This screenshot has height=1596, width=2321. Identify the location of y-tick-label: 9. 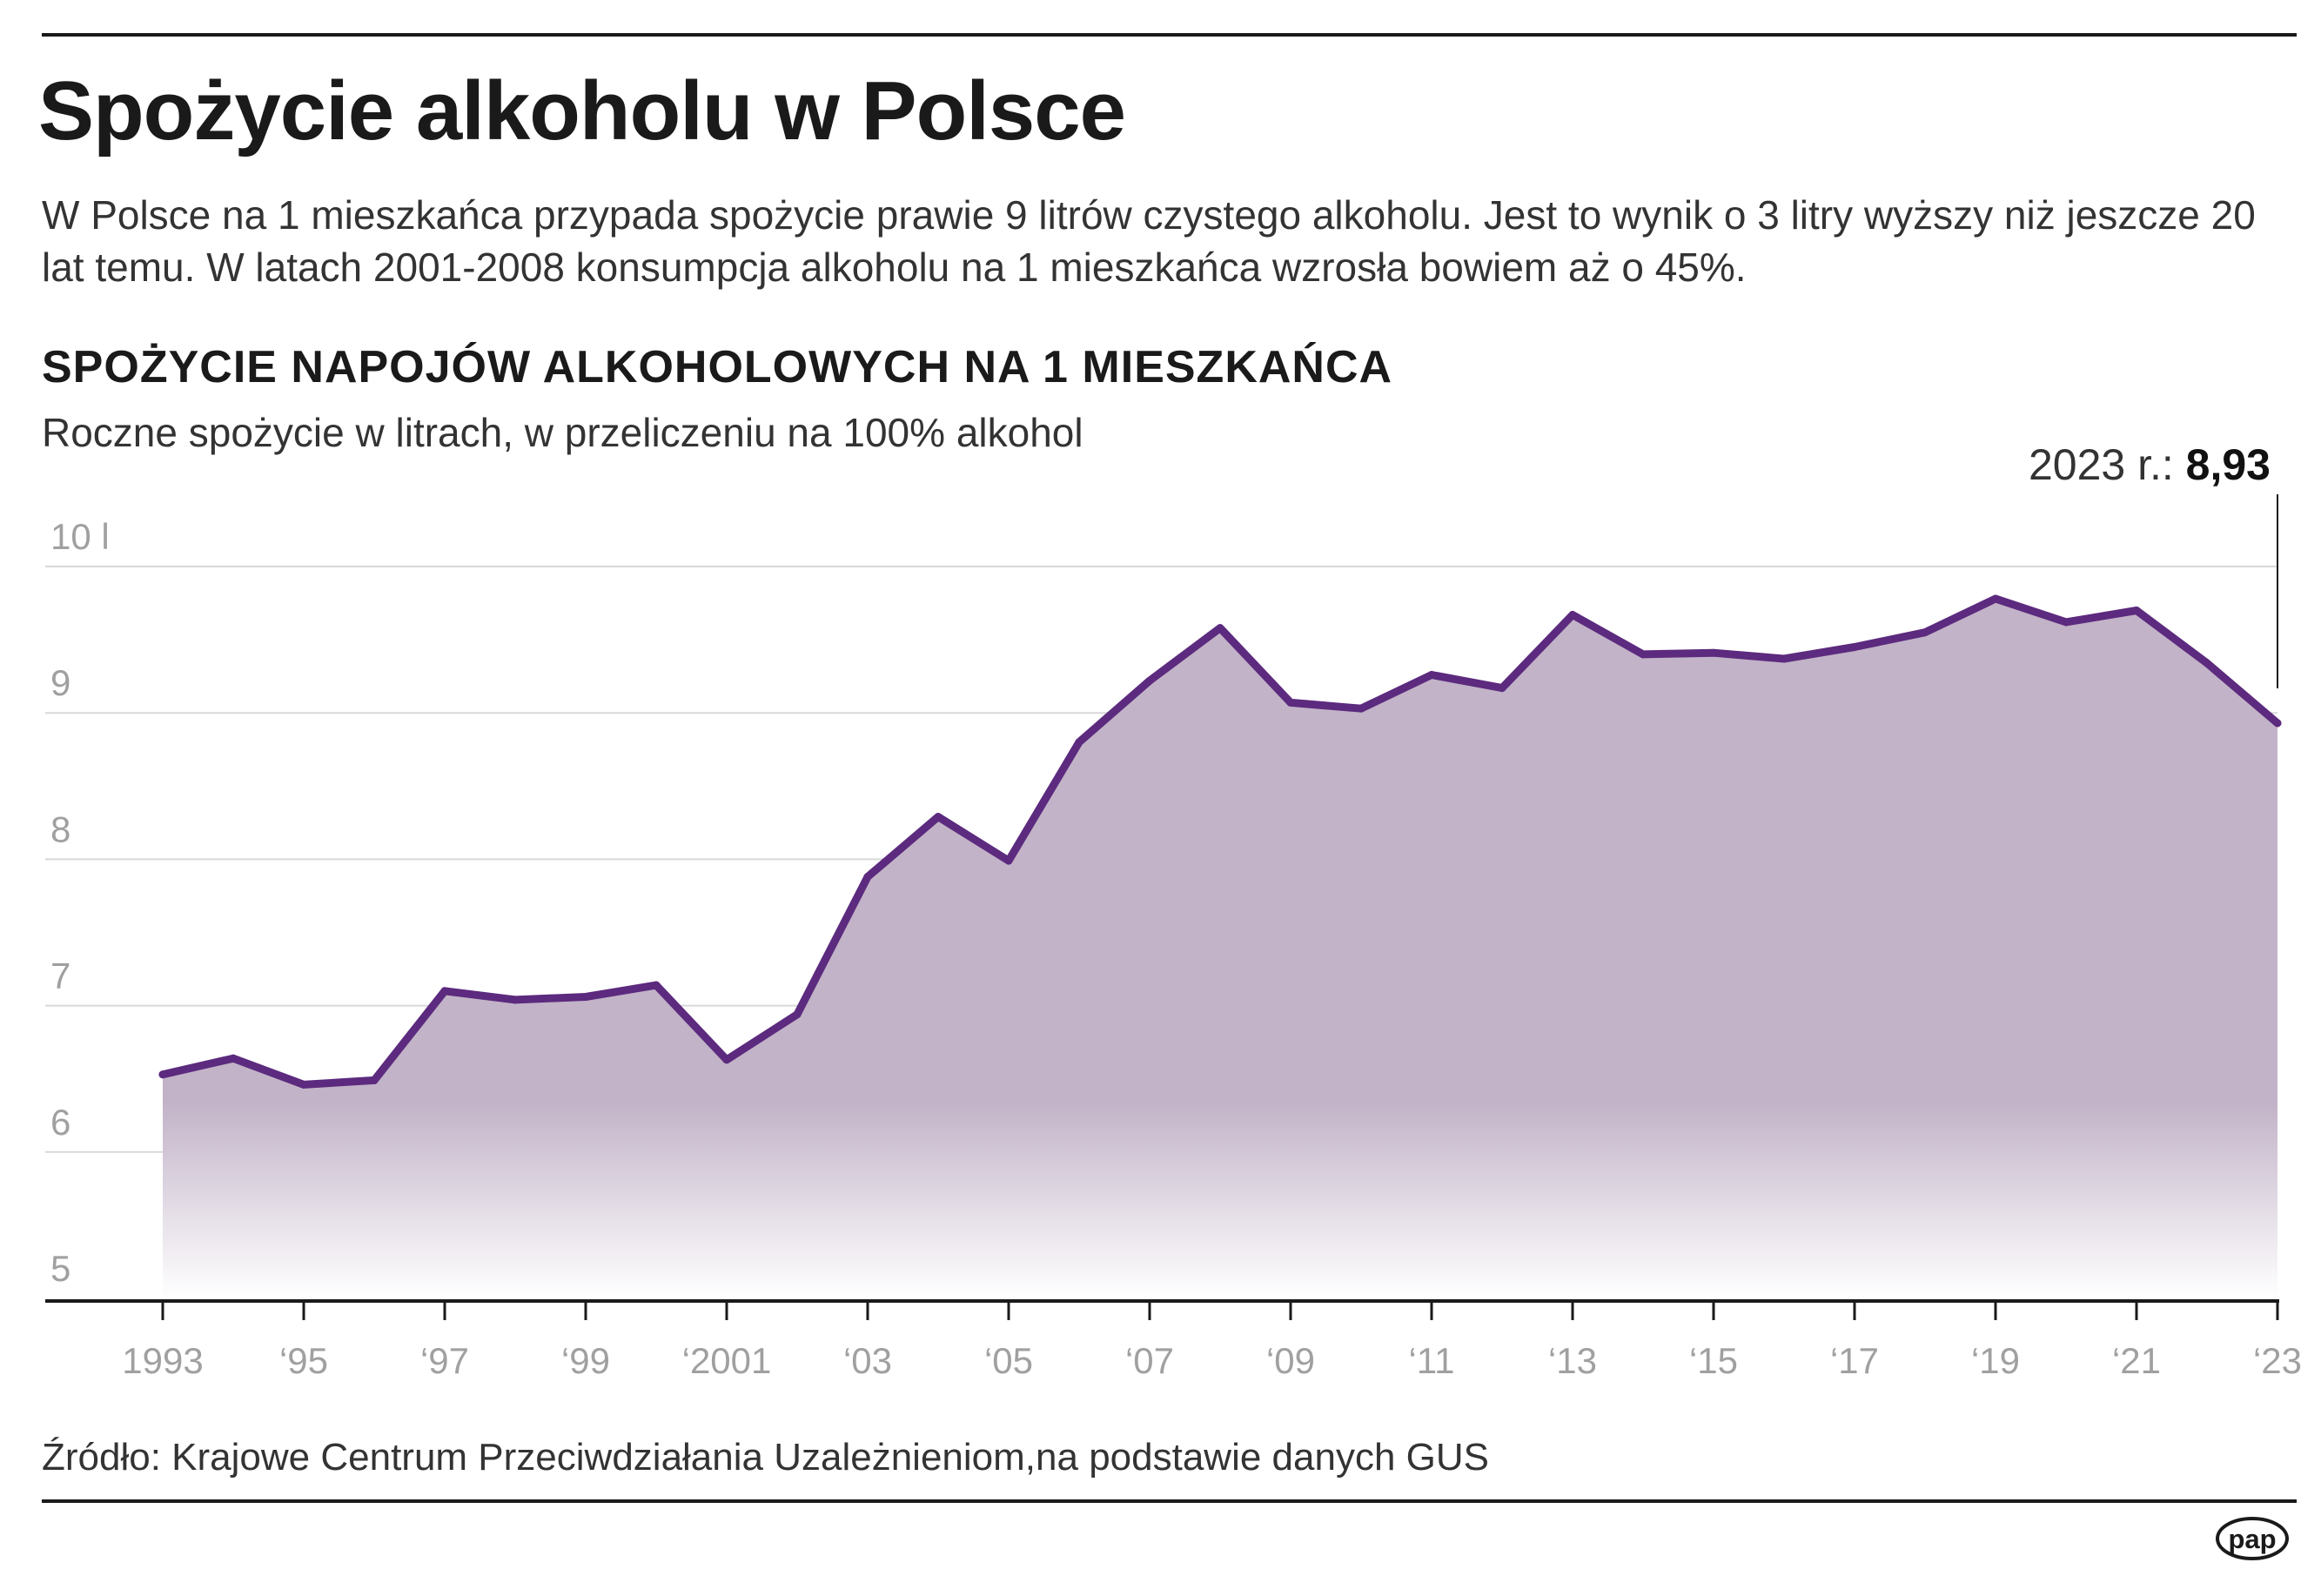
(60, 682).